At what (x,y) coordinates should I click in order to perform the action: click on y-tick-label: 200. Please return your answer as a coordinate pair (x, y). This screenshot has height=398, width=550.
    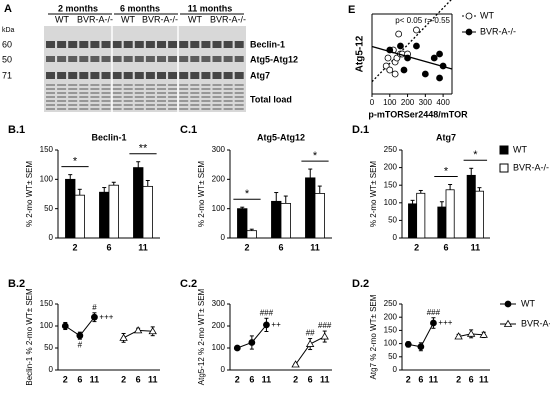
    Looking at the image, I should click on (219, 325).